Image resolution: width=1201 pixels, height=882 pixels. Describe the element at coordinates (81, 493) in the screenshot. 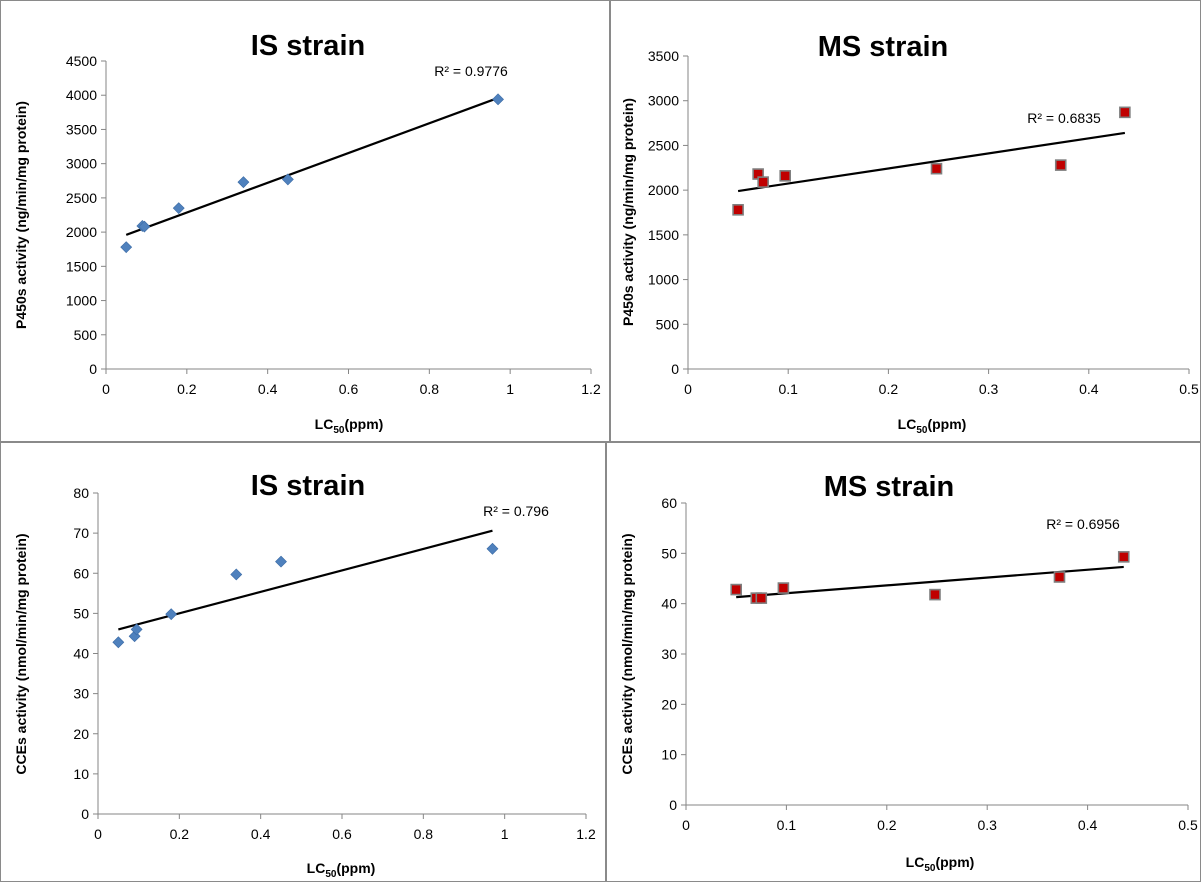

I see `y-tick-label: 80` at that location.